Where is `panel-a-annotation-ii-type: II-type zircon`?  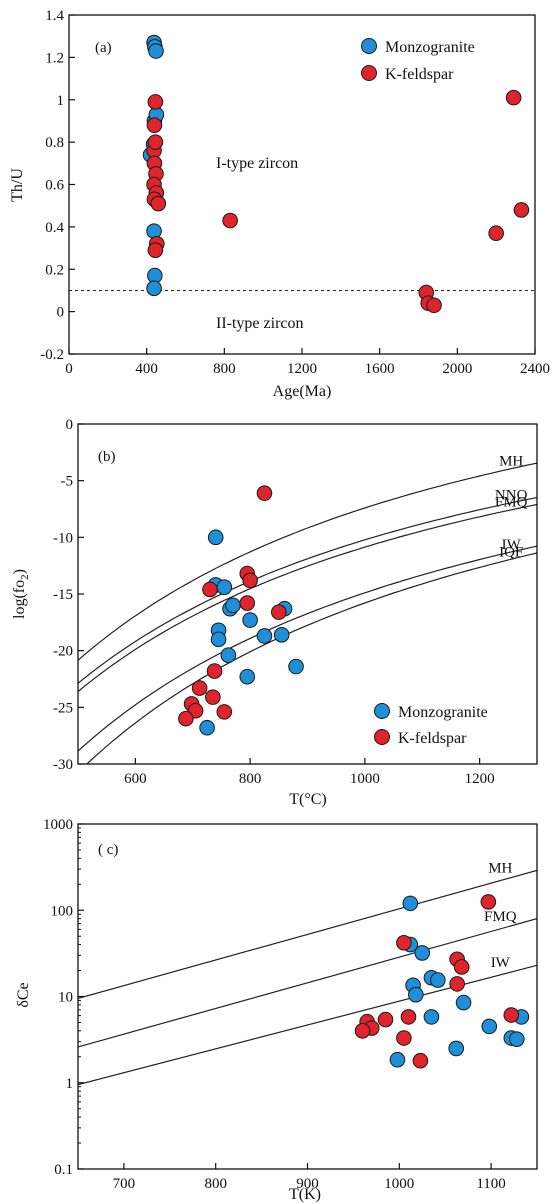
panel-a-annotation-ii-type: II-type zircon is located at coordinates (260, 323).